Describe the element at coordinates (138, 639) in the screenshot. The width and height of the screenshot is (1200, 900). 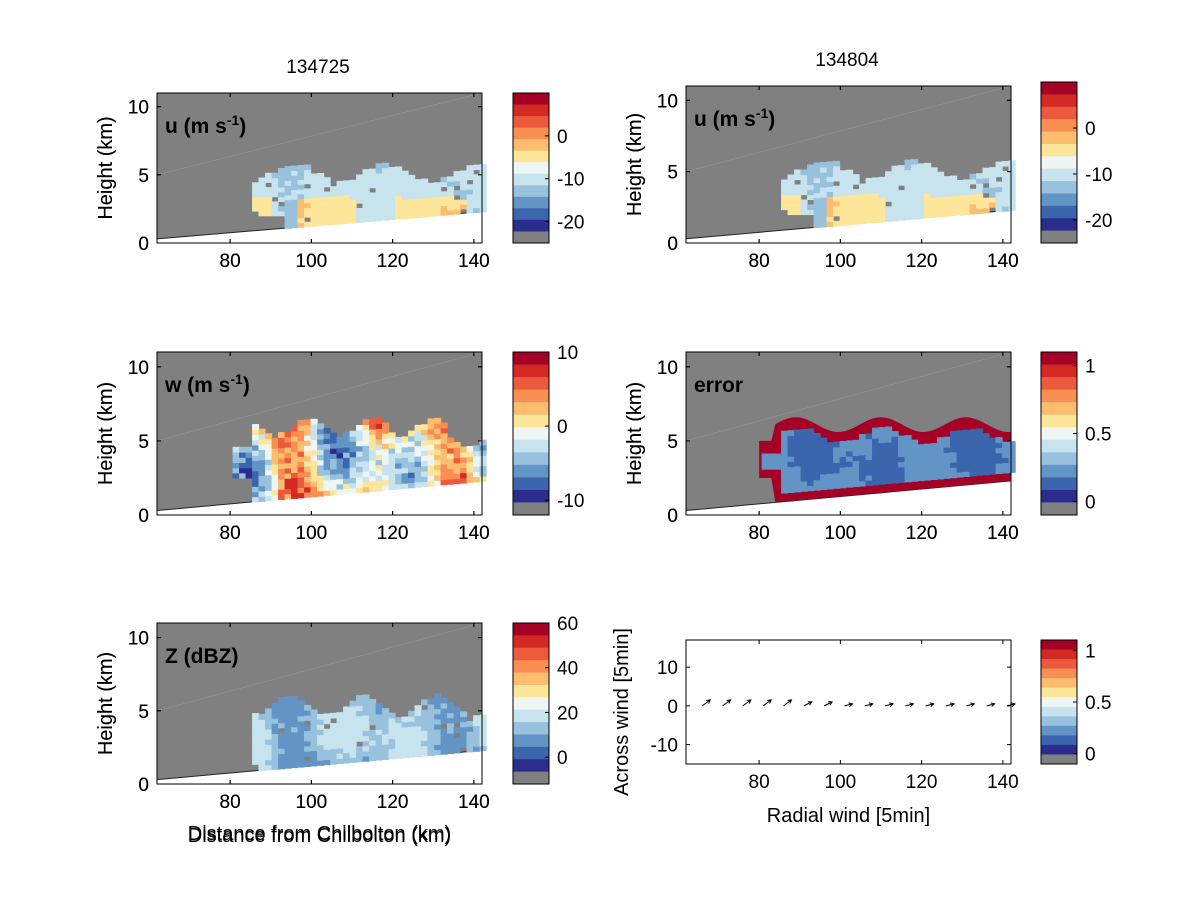
I see `y-tick-label: 10` at that location.